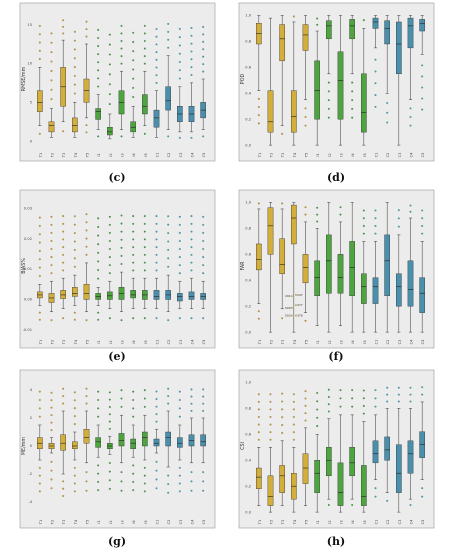 The height and width of the screenshot is (550, 452). What do you see at coordinates (133, 441) in the screenshot?
I see `box-I4` at bounding box center [133, 441].